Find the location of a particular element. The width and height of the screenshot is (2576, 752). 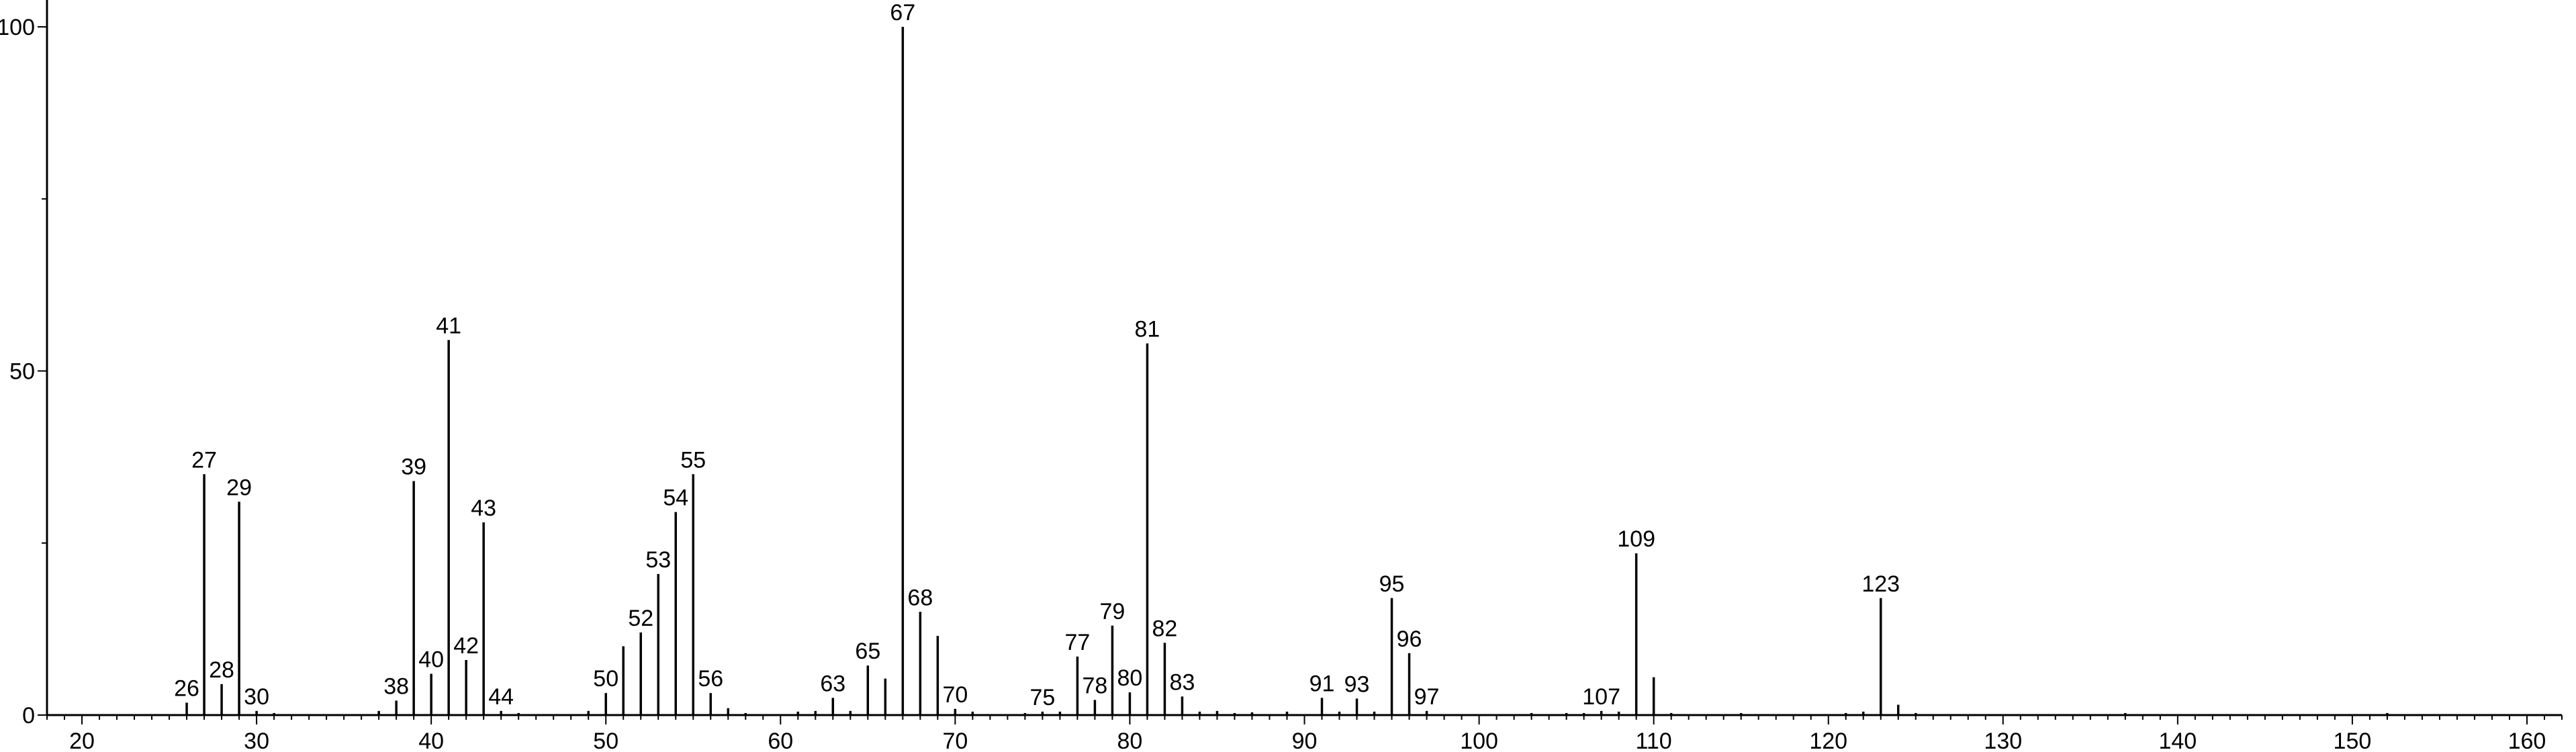

y-tick-label: 0 is located at coordinates (28, 715).